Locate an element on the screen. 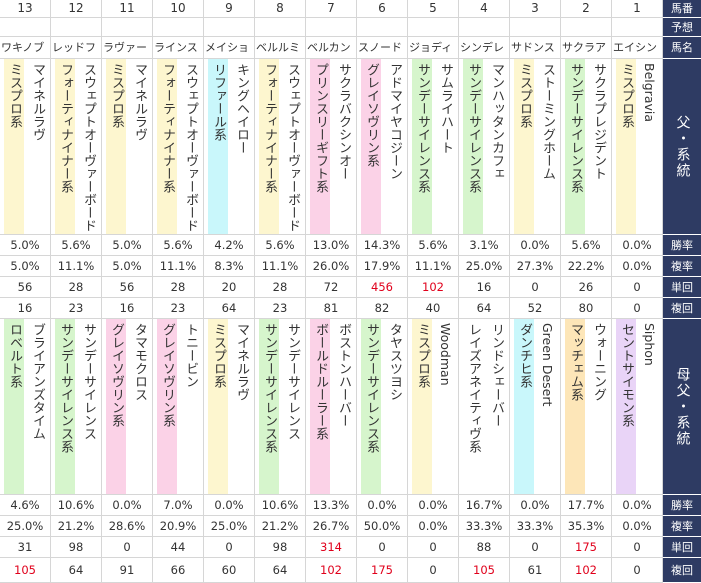 The image size is (701, 583). dam-place-rate: 0.0% is located at coordinates (433, 526).